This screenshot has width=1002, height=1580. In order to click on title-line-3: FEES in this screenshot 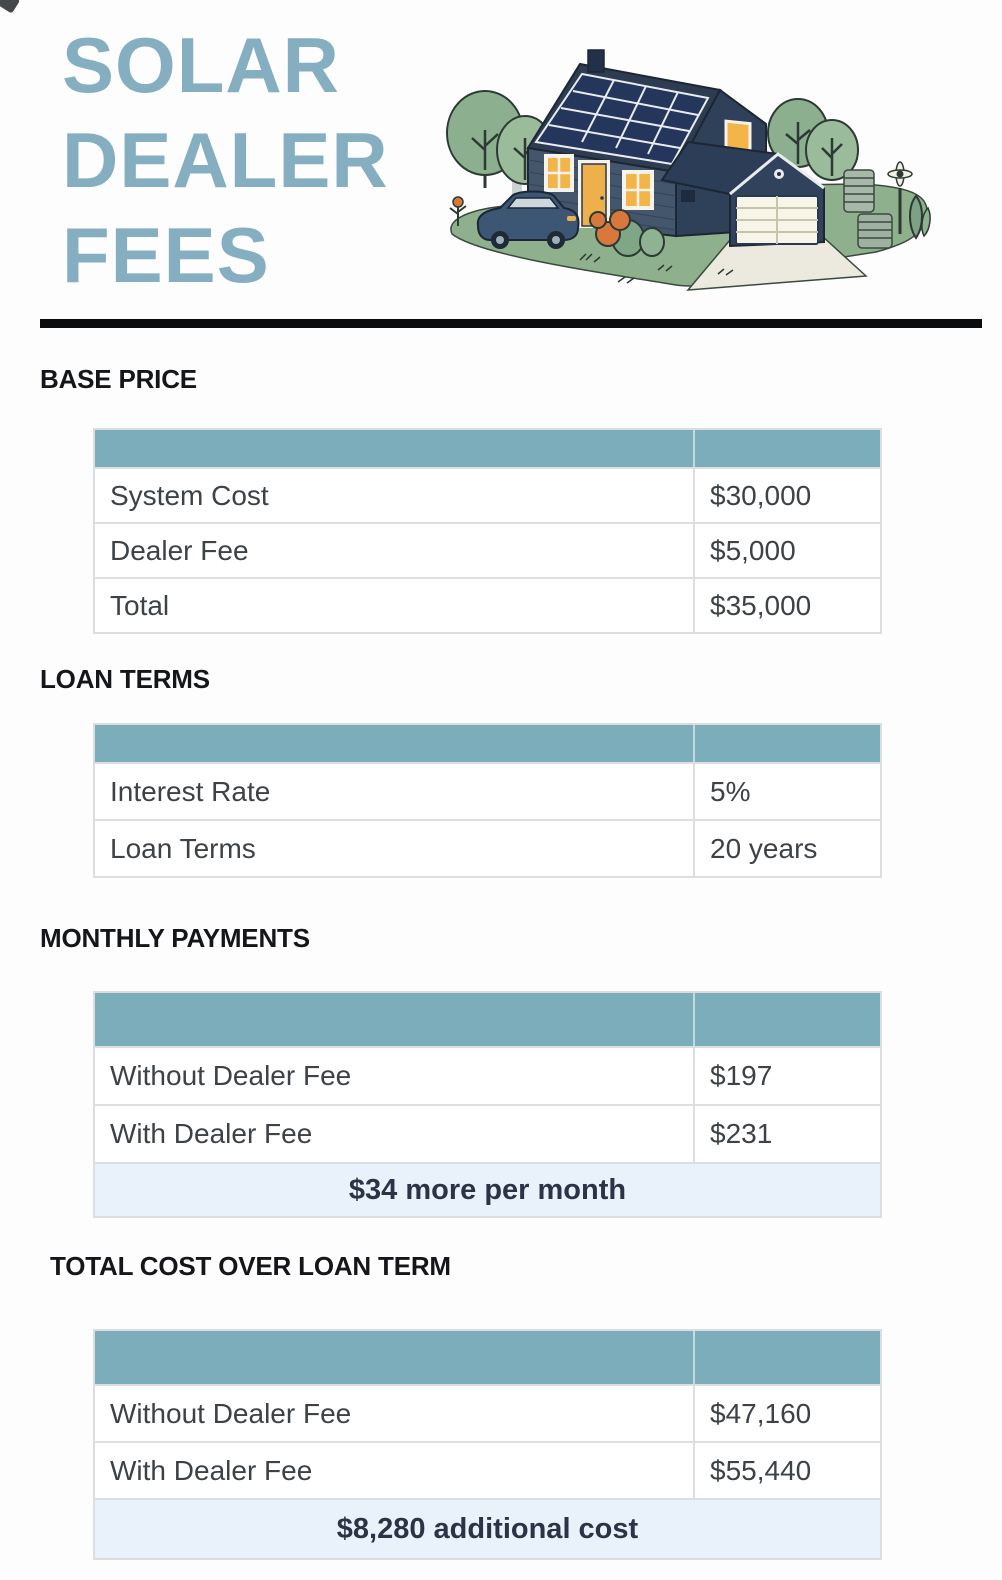, I will do `click(166, 255)`.